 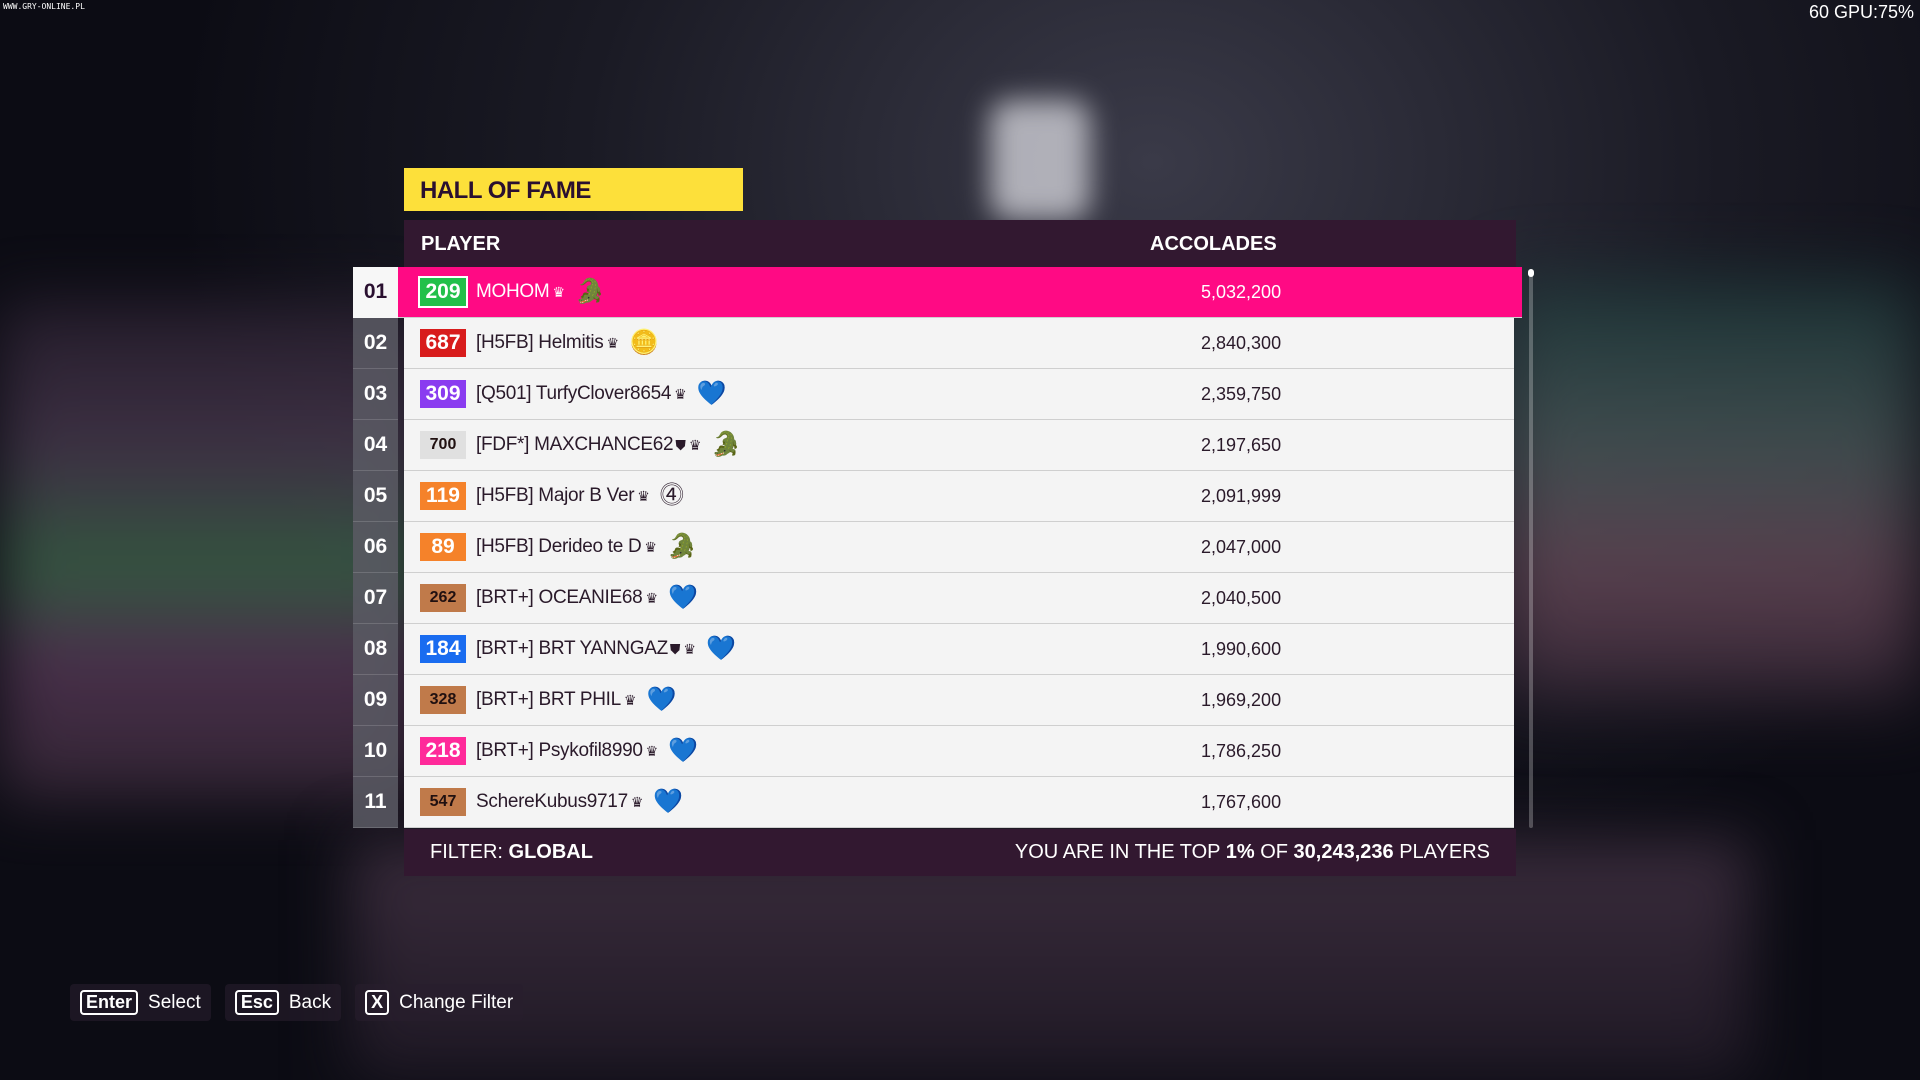 I want to click on esc-key-icon: Esc, so click(x=256, y=1002).